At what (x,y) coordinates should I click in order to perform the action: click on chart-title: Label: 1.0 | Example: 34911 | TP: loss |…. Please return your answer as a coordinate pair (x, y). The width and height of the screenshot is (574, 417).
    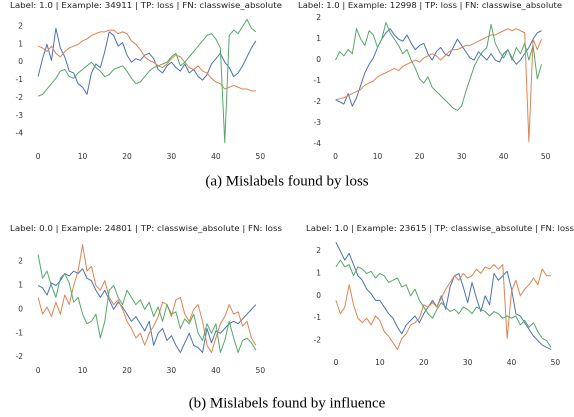
    Looking at the image, I should click on (146, 5).